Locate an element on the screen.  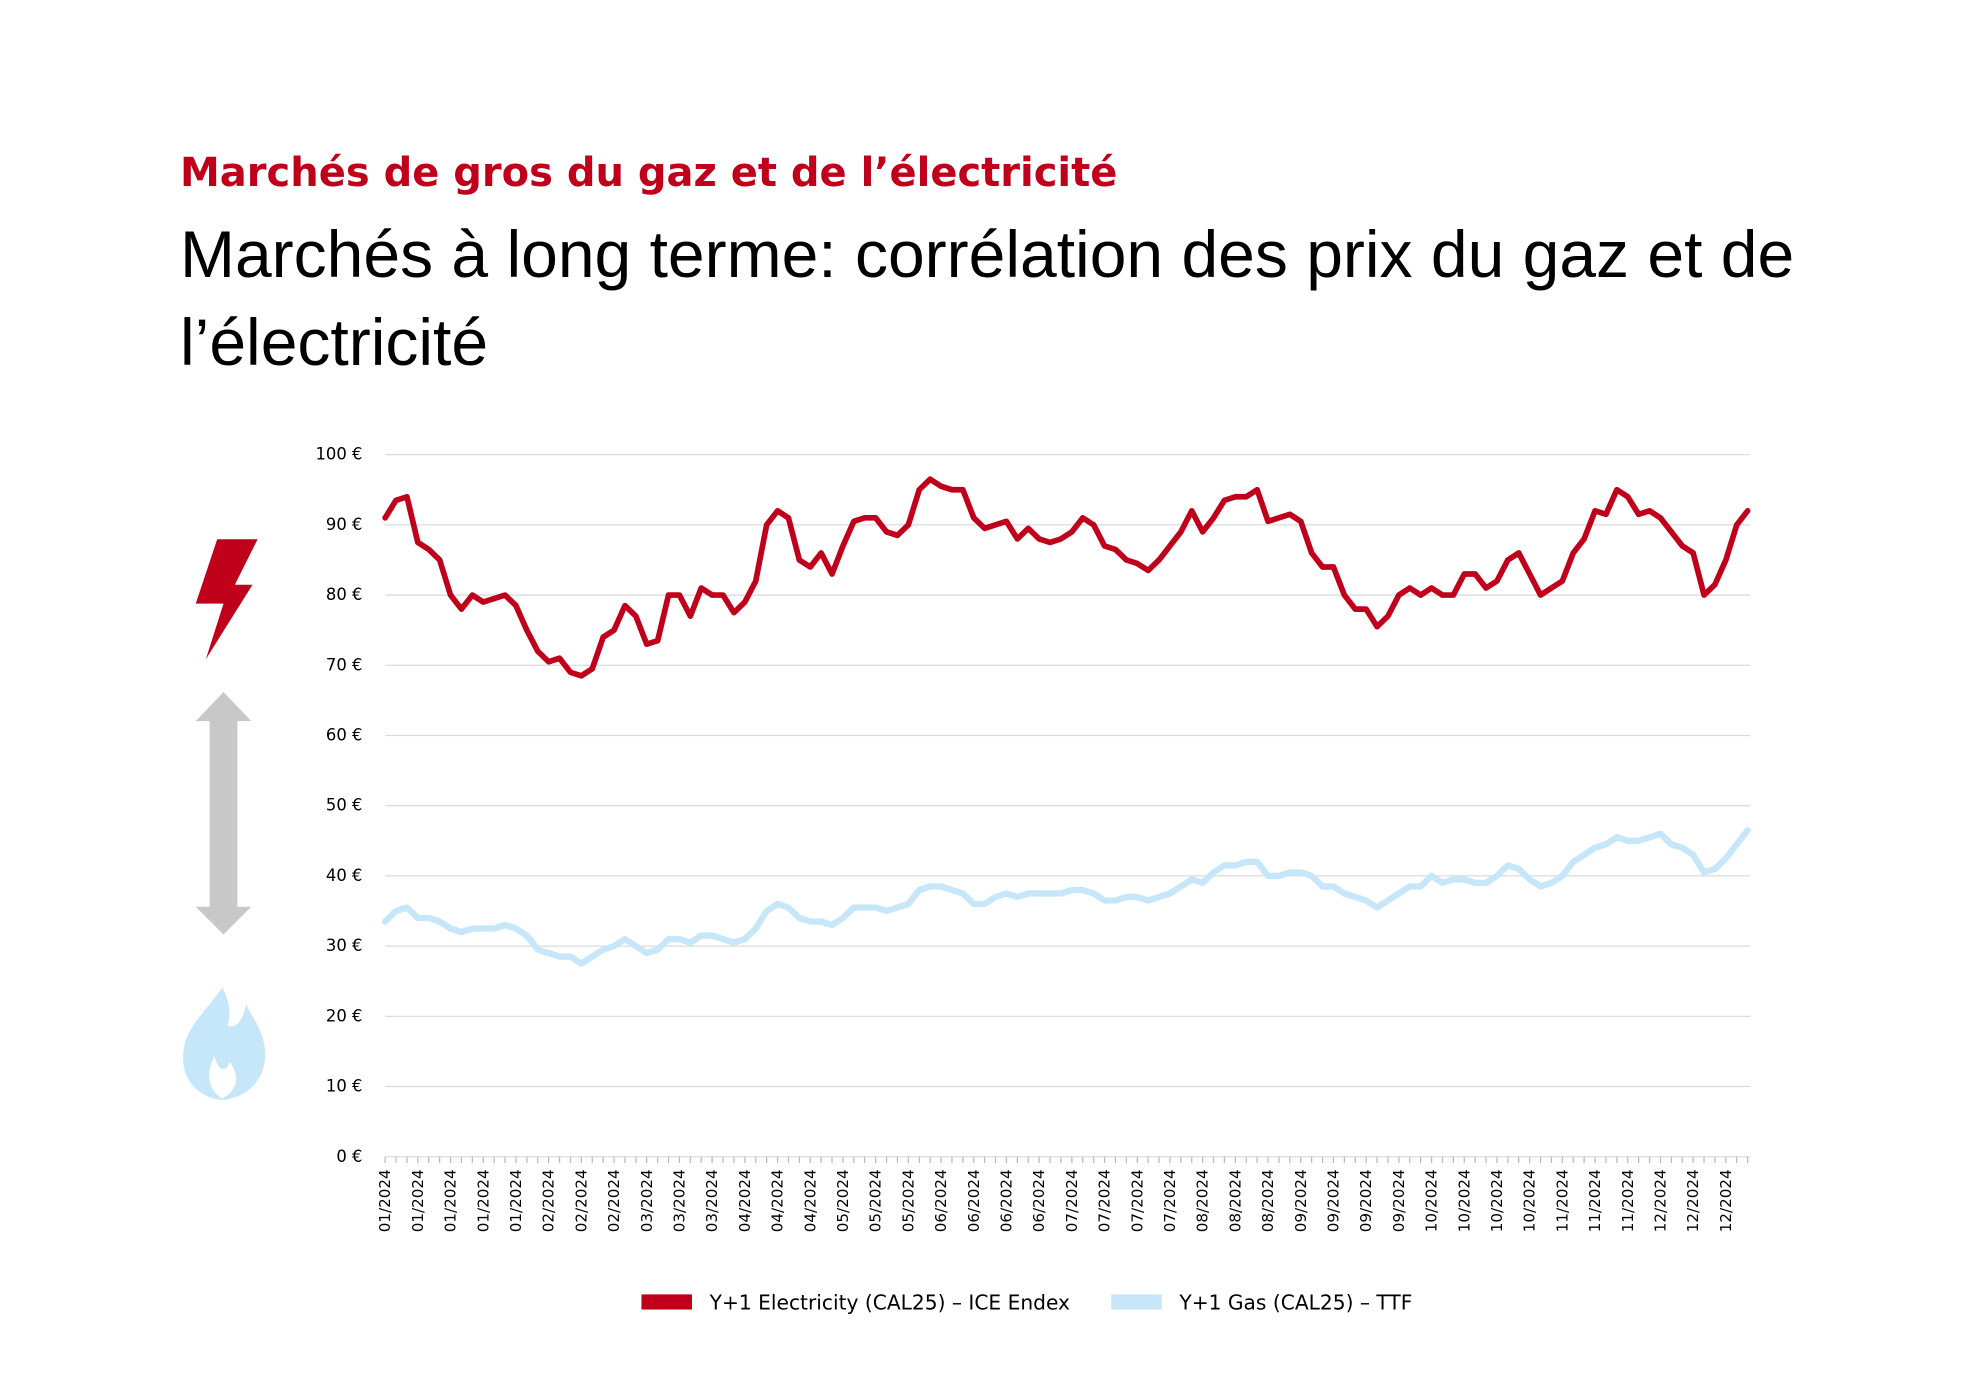
y-tick-label: 90 € is located at coordinates (344, 524).